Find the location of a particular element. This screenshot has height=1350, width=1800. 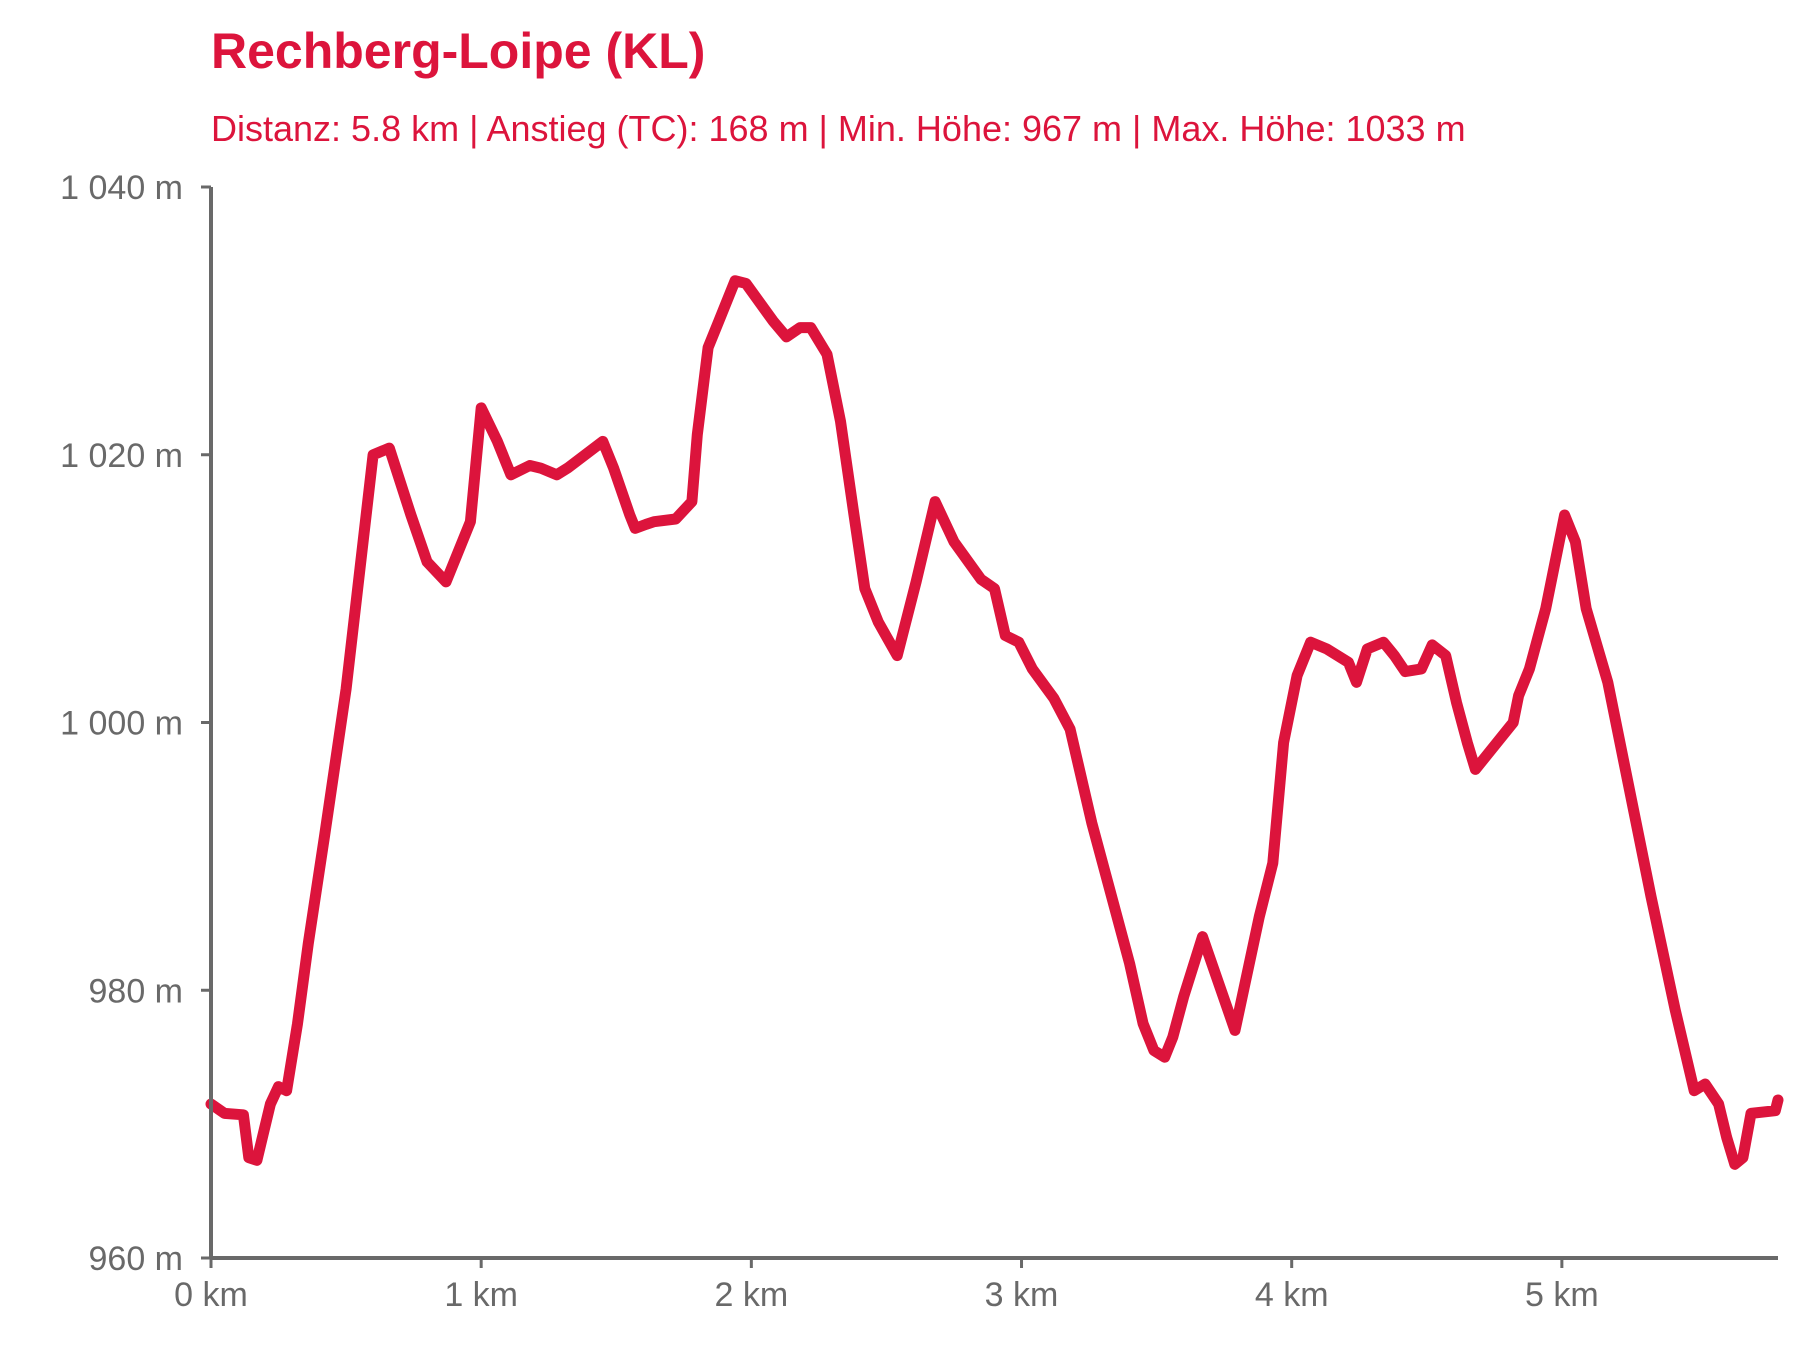

y-axis: 960 m 980 m 1 000 m 1 020 m 1 040 m is located at coordinates (136, 723).